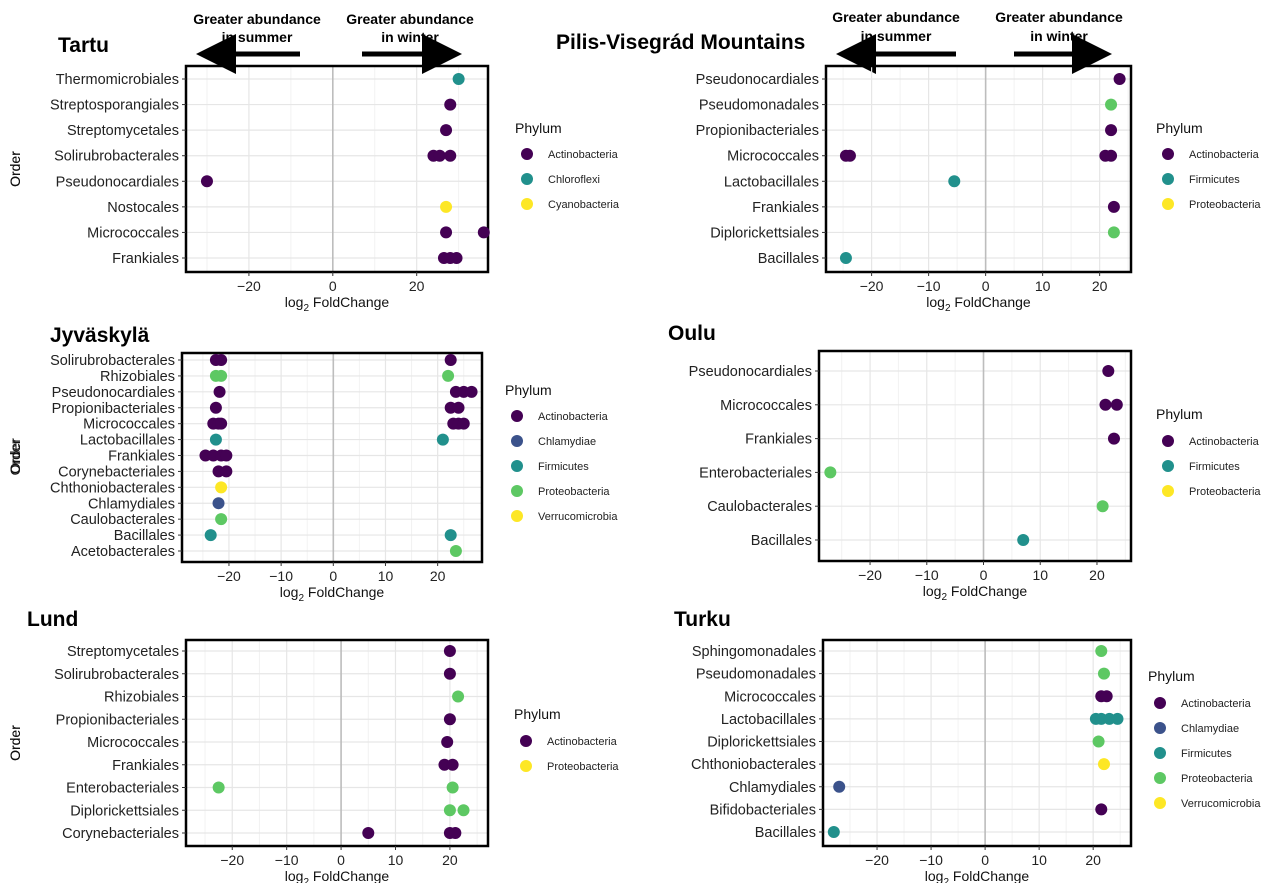 Image resolution: width=1277 pixels, height=883 pixels. I want to click on lund-ytick-label: Propionibacteriales, so click(117, 720).